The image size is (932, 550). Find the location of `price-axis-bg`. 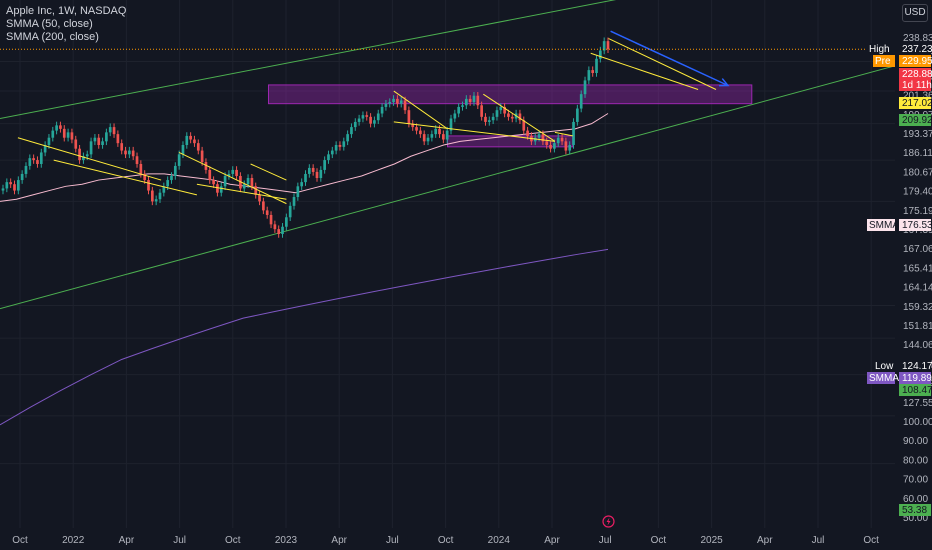

price-axis-bg is located at coordinates (913, 275).